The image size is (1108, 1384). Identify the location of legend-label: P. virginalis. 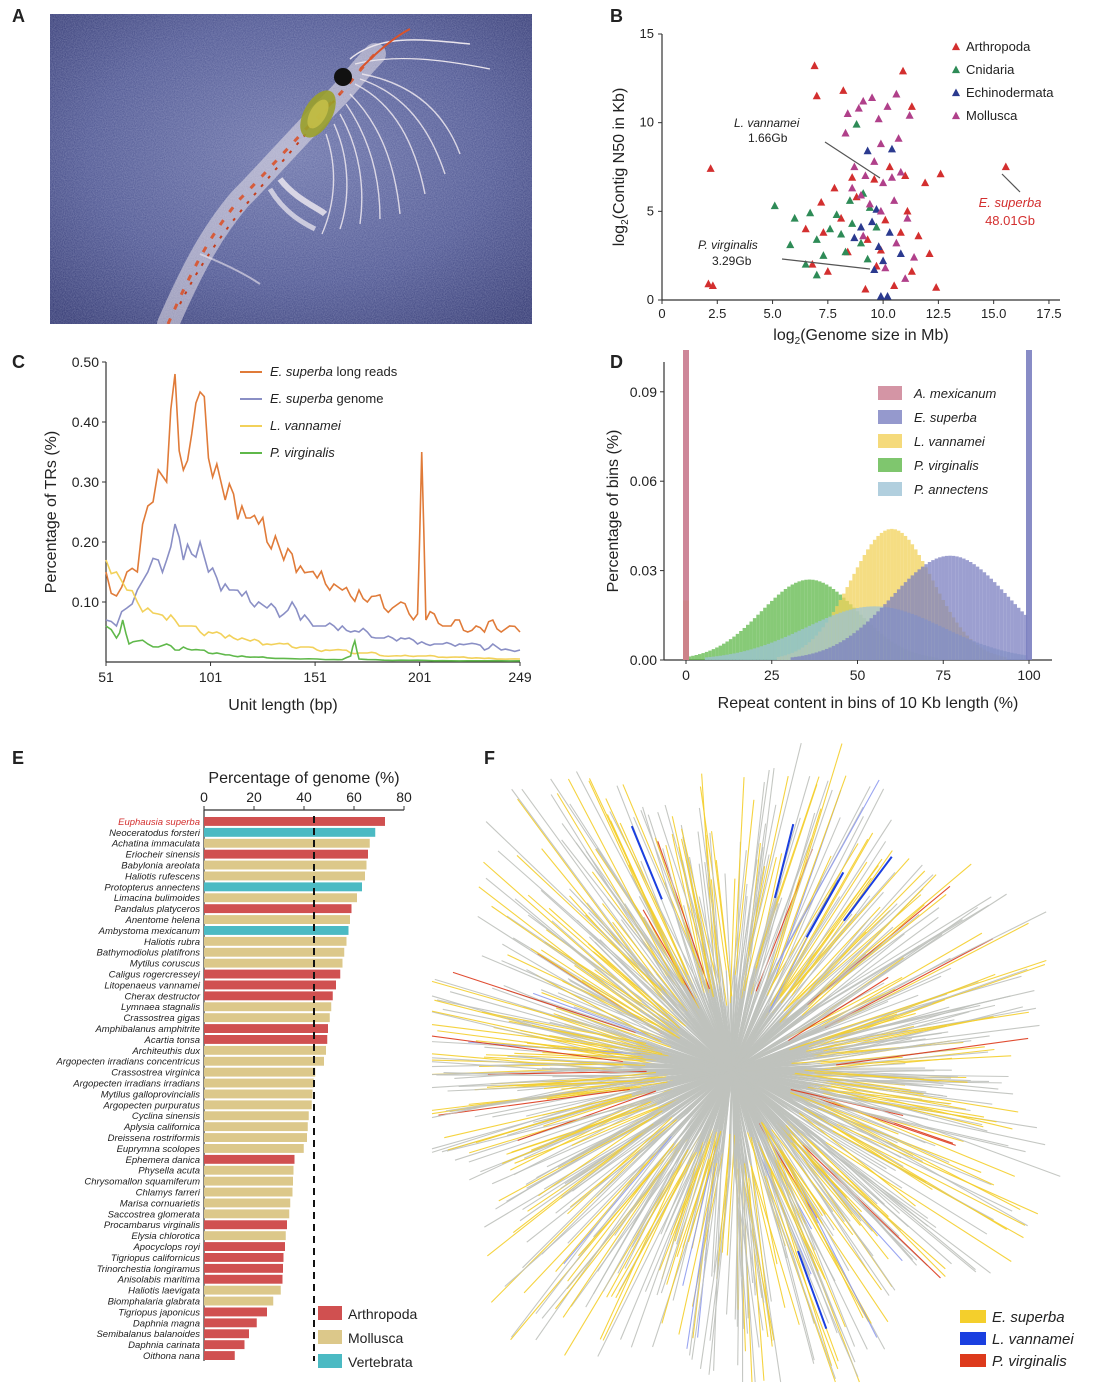
(302, 452).